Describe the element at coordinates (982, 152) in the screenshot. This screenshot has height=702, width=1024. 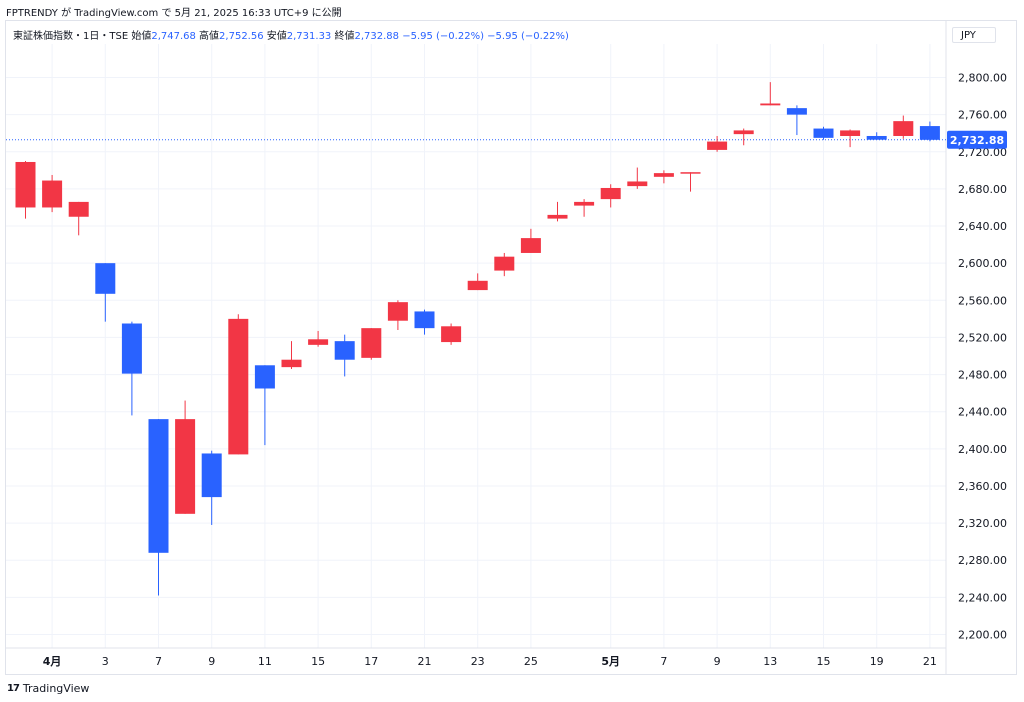
I see `y-tick-label: 2,720.00` at that location.